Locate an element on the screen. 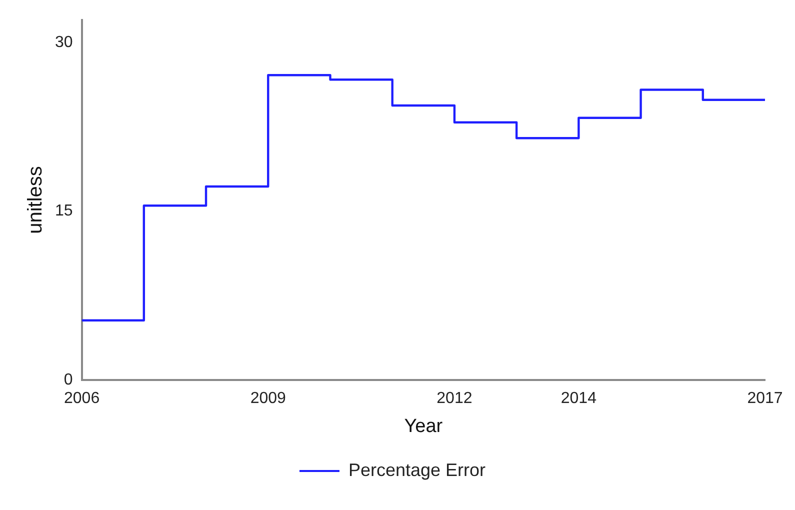  y-tick-label: 0 is located at coordinates (68, 379).